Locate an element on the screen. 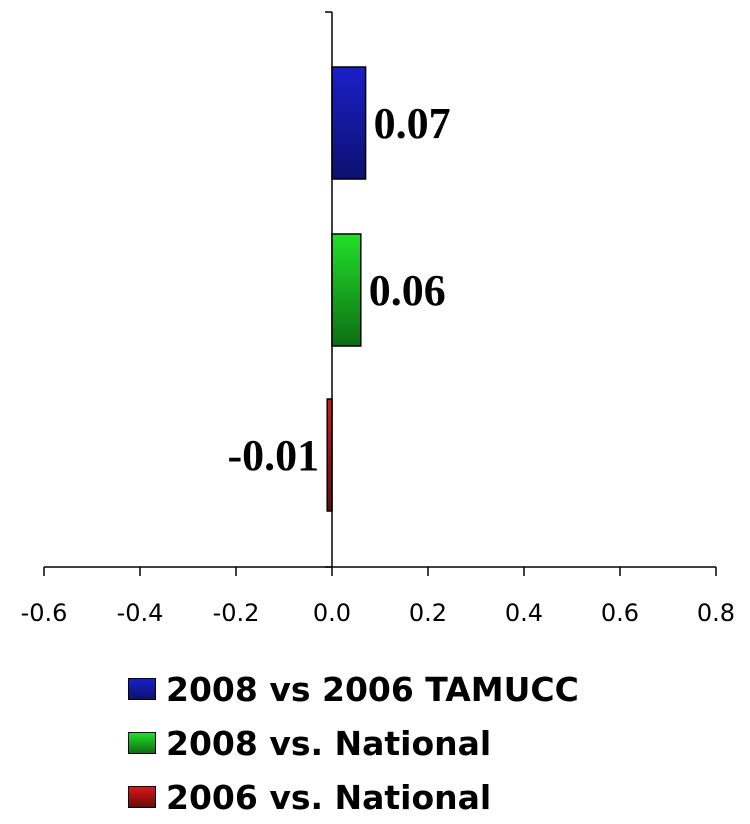  legend-item: 2006 vs. National is located at coordinates (353, 797).